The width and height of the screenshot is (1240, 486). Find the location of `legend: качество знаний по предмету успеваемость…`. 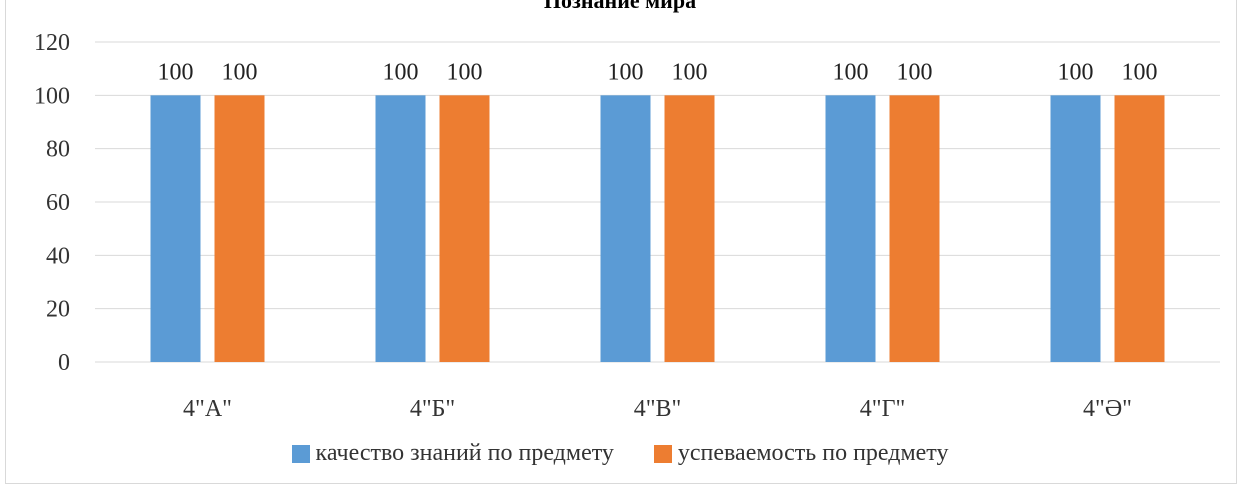

legend: качество знаний по предмету успеваемость… is located at coordinates (620, 453).